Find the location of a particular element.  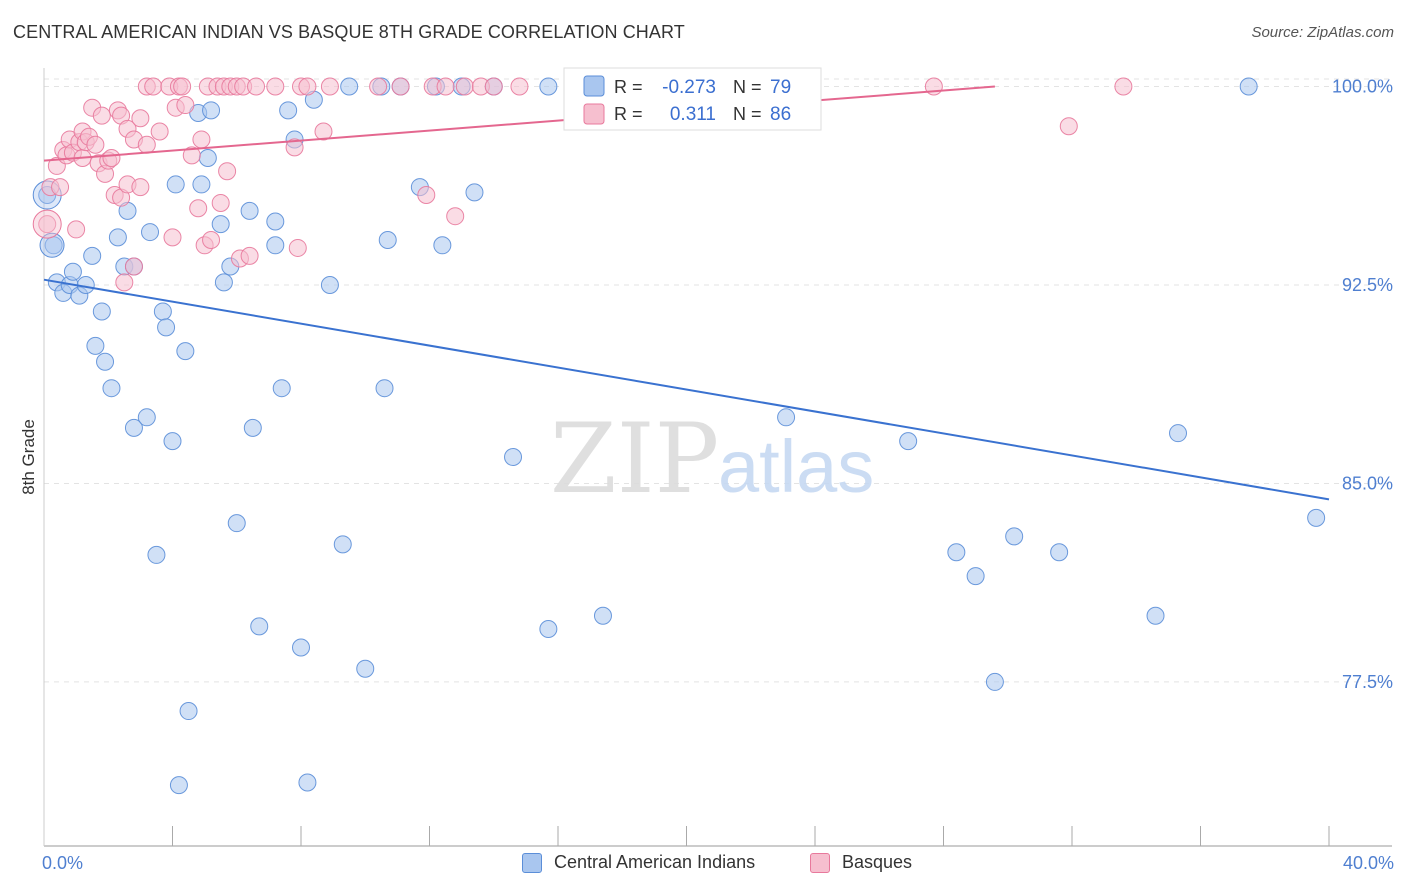

series-legend: Central American Indians Basques is located at coordinates (703, 865).